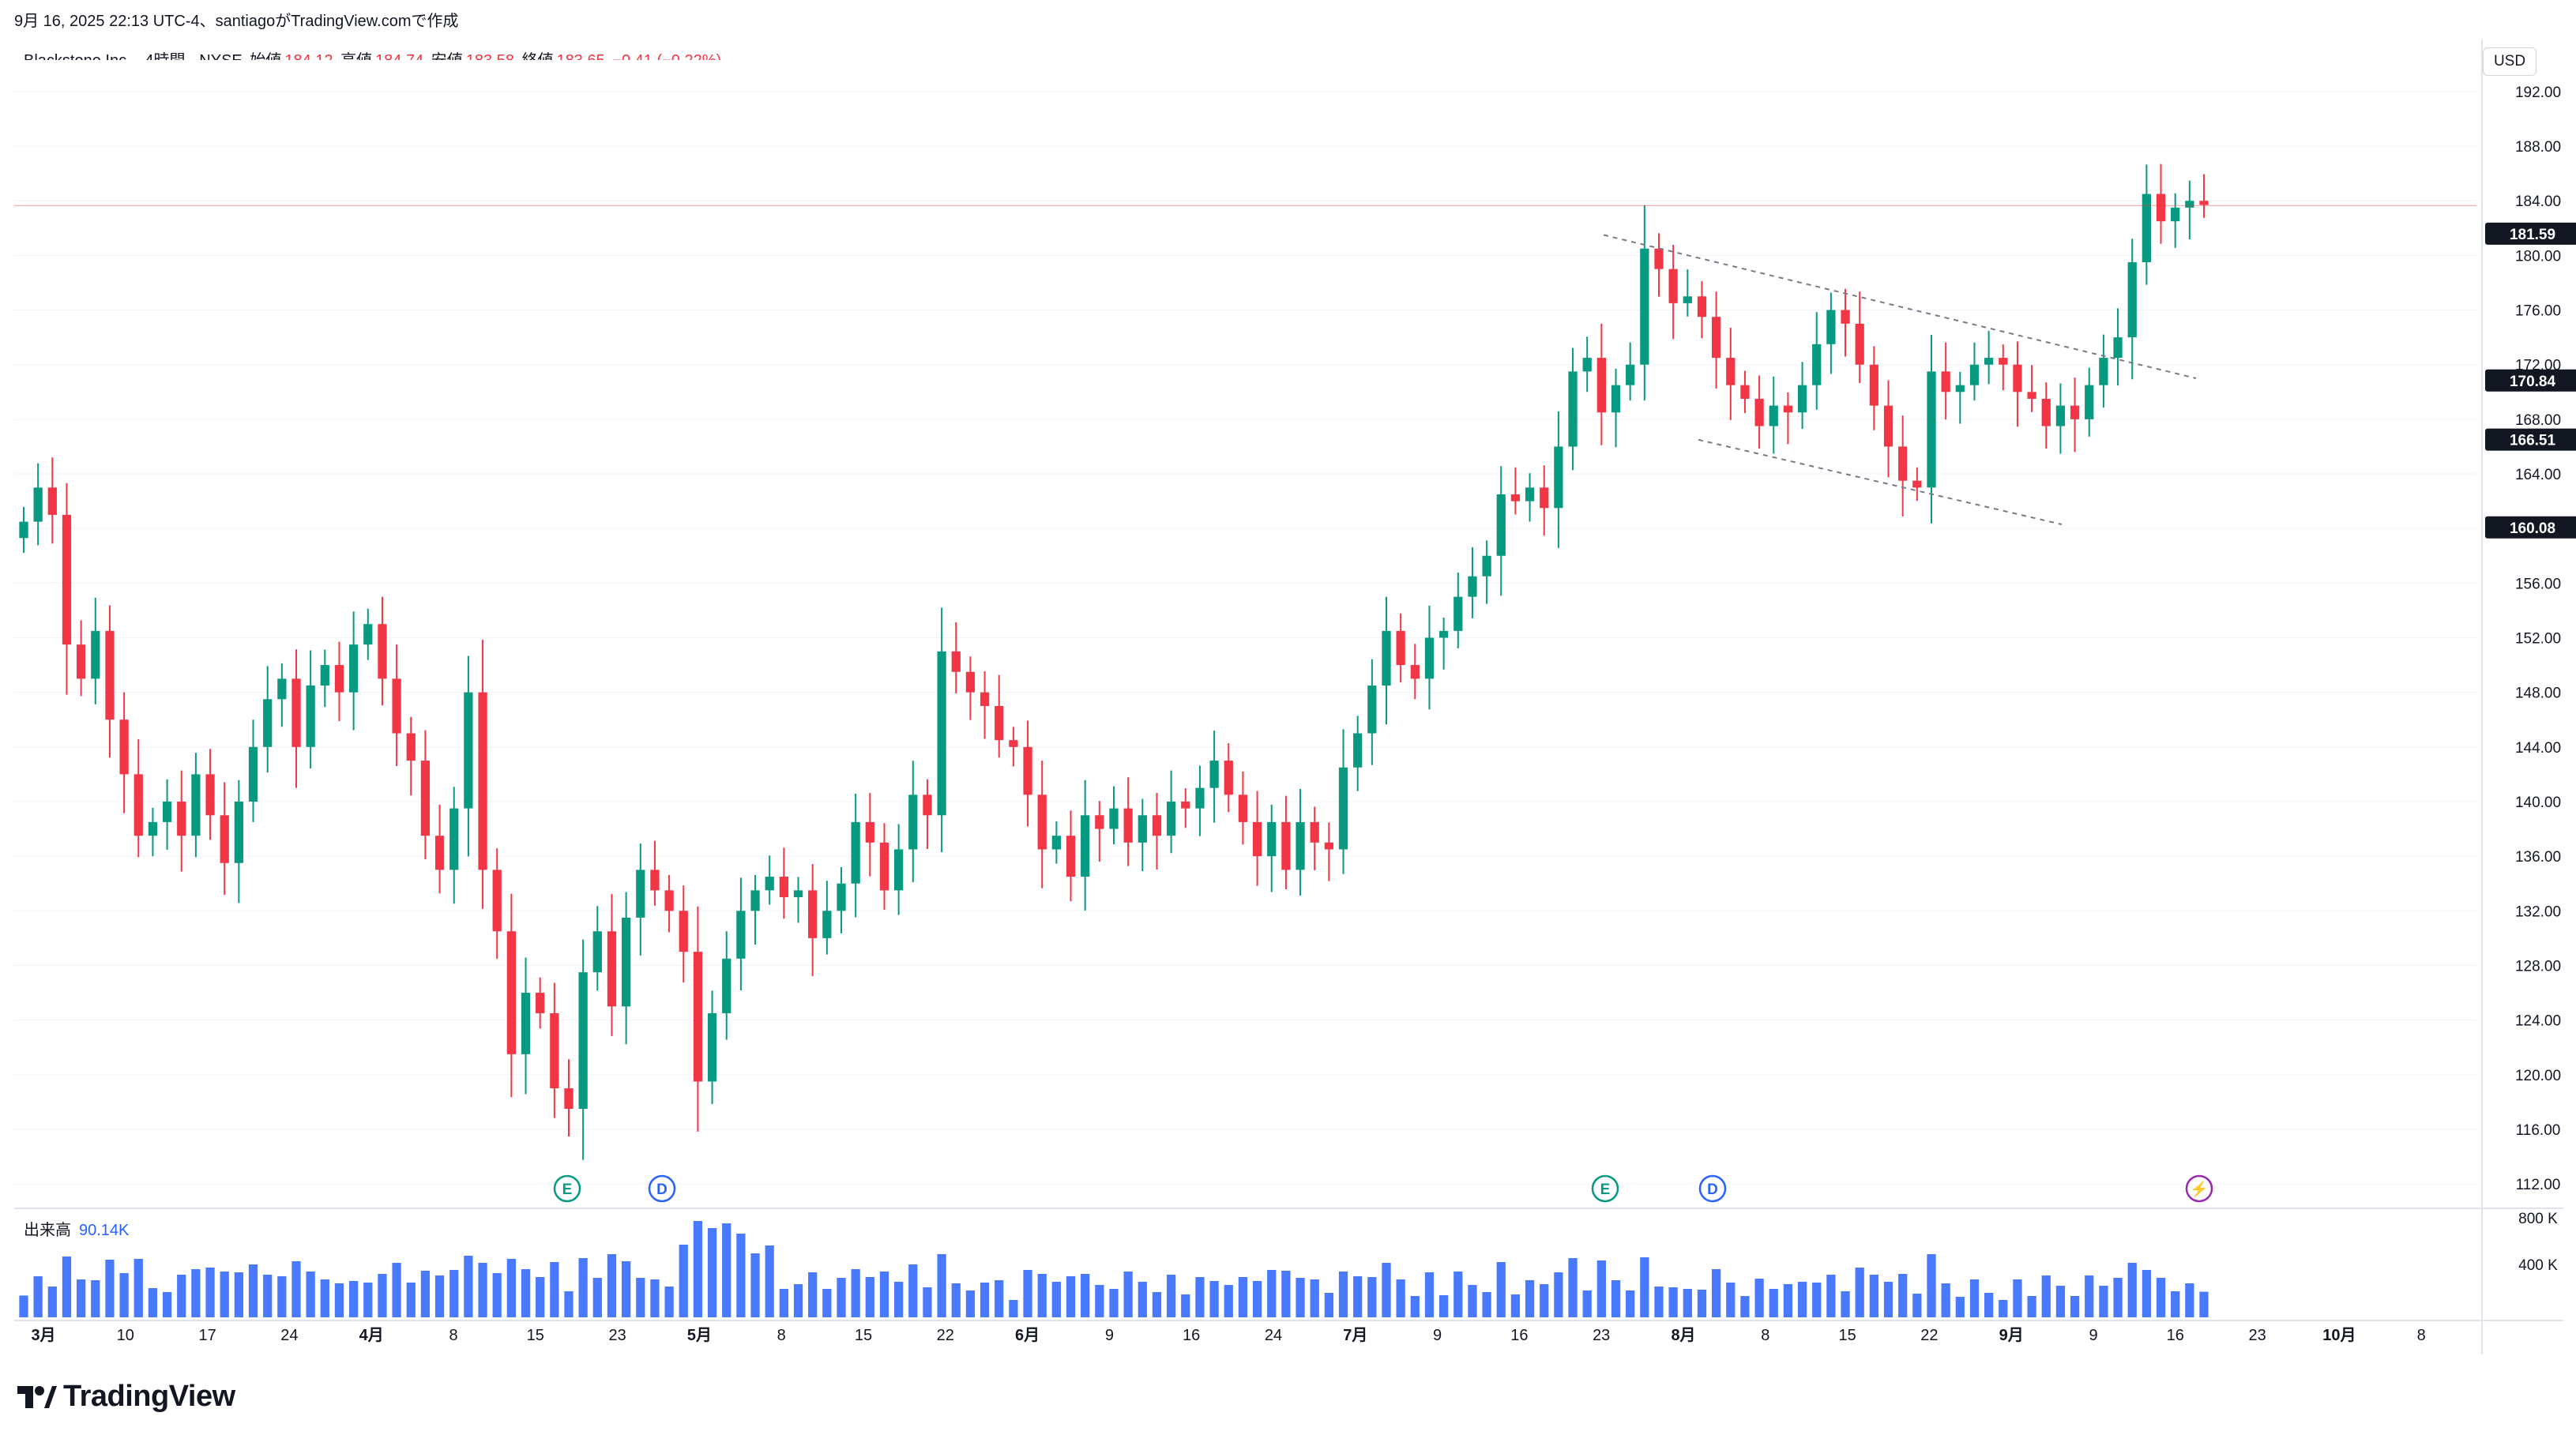  Describe the element at coordinates (1900, 306) in the screenshot. I see `trendline-upper` at that location.